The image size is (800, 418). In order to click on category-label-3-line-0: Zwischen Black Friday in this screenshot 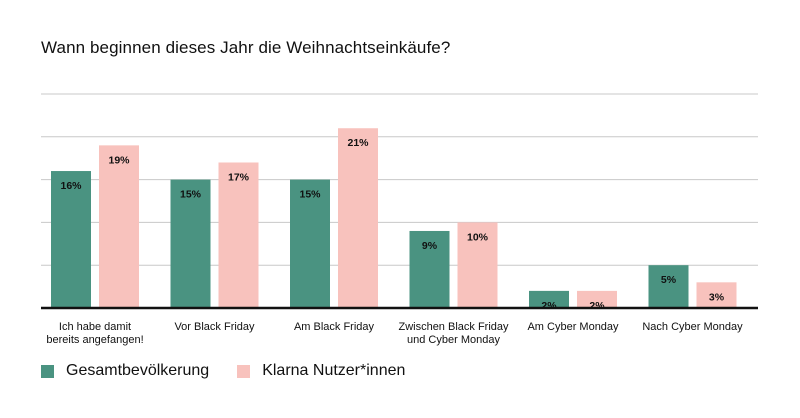, I will do `click(453, 327)`.